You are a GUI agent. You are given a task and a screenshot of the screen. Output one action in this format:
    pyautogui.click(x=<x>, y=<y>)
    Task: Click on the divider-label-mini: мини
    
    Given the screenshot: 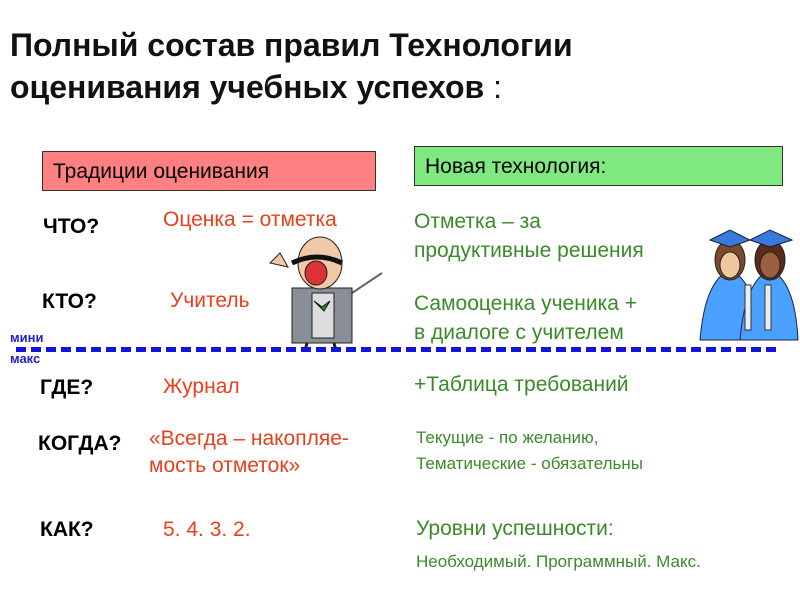 What is the action you would take?
    pyautogui.click(x=27, y=337)
    